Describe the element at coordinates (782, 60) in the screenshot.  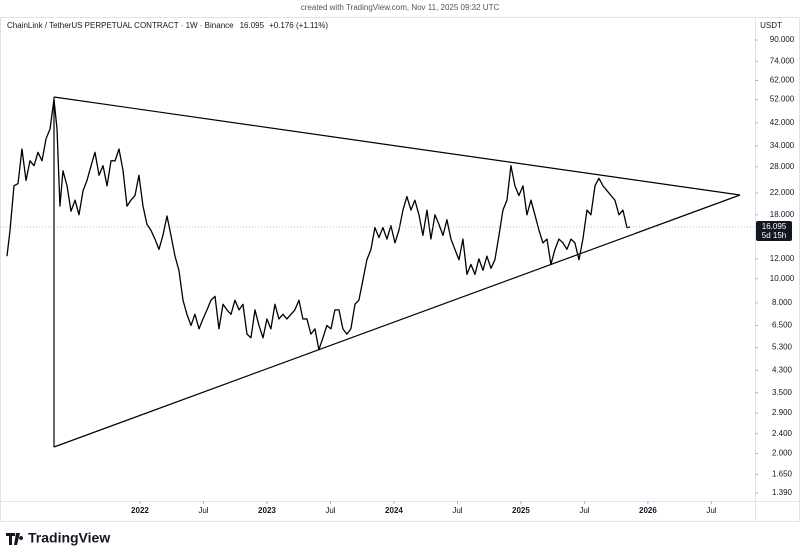
I see `y-tick-label: 74.000` at that location.